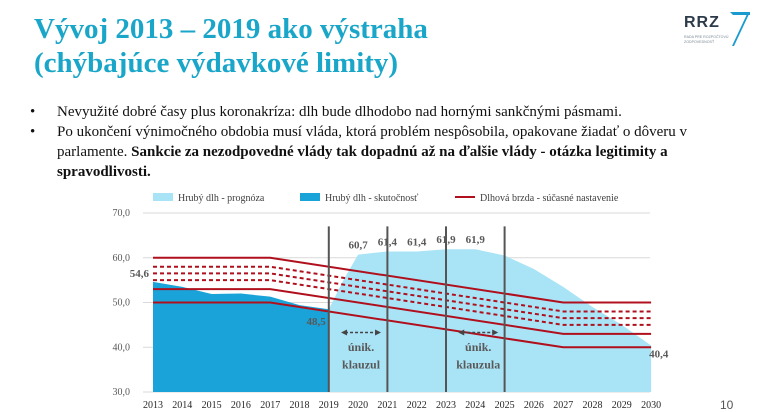 The width and height of the screenshot is (768, 412). I want to click on slide-title-line-1: Vývoj 2013 – 2019 ako výstraha, so click(231, 29).